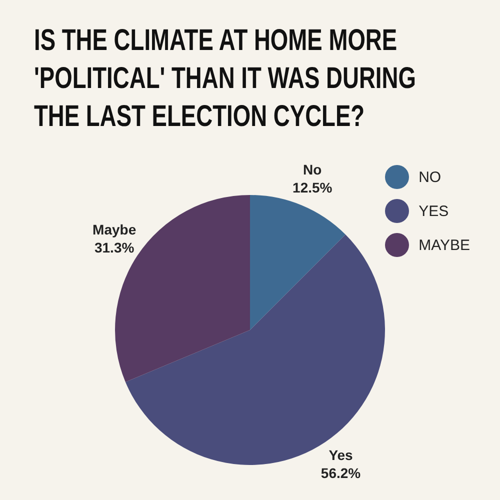 This screenshot has height=500, width=500. I want to click on data-label: 12.5%, so click(312, 187).